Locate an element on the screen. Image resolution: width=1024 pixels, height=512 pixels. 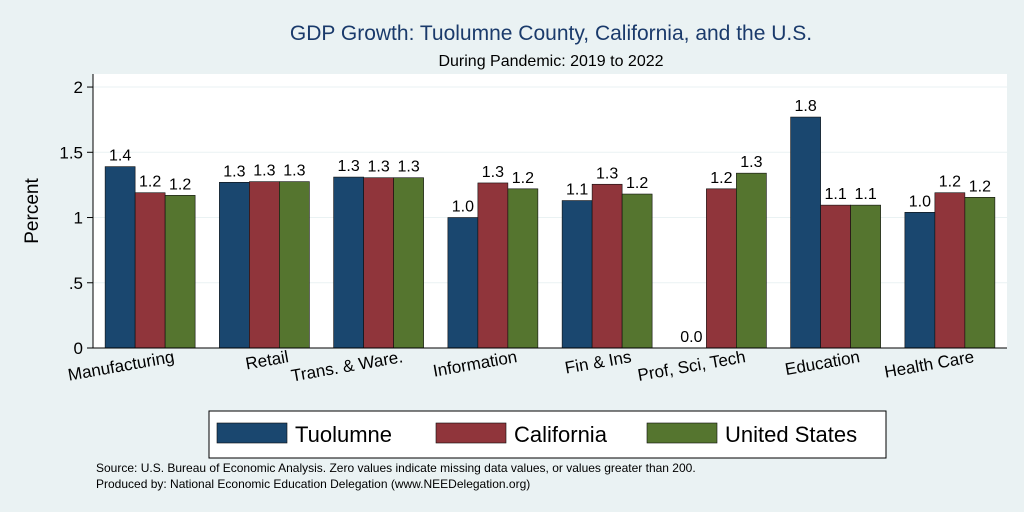
legend-label: United States is located at coordinates (791, 434).